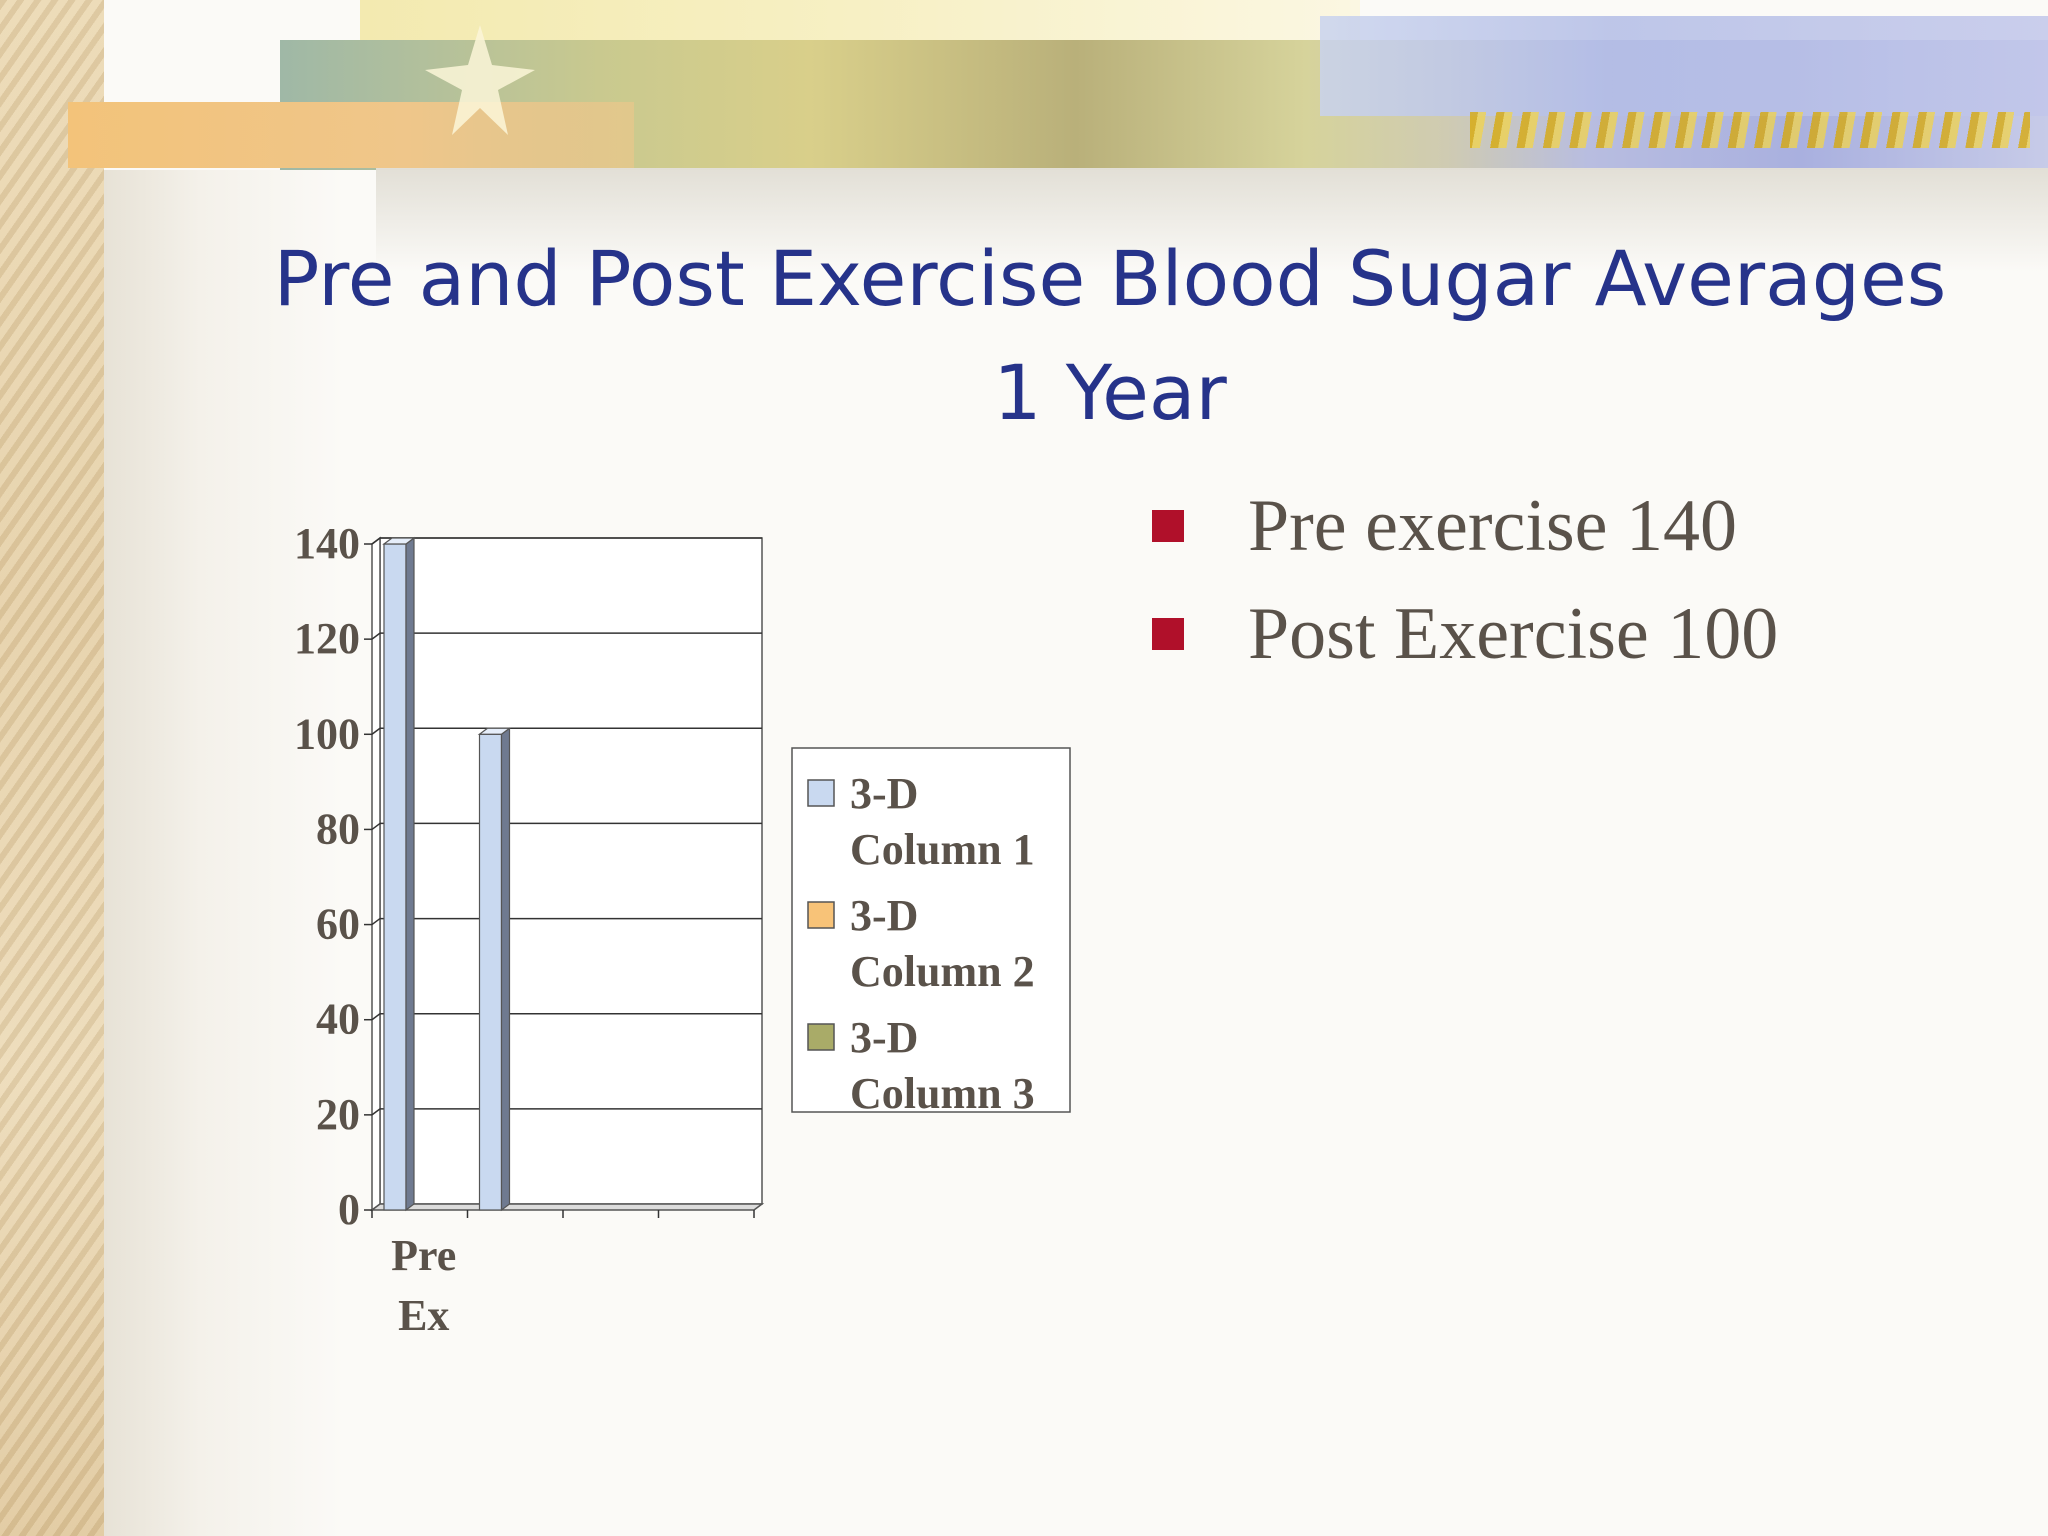  Describe the element at coordinates (1513, 634) in the screenshot. I see `bullet-text: Post Exercise 100` at that location.